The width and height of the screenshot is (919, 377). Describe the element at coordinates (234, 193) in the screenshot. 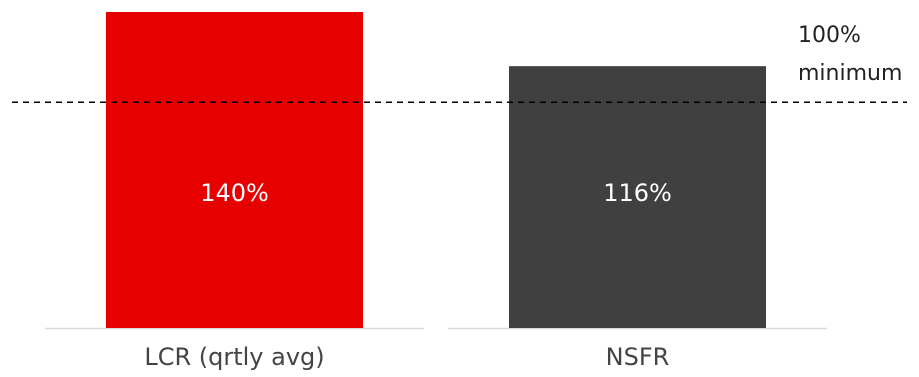

I see `bar-value-label: 140%` at that location.